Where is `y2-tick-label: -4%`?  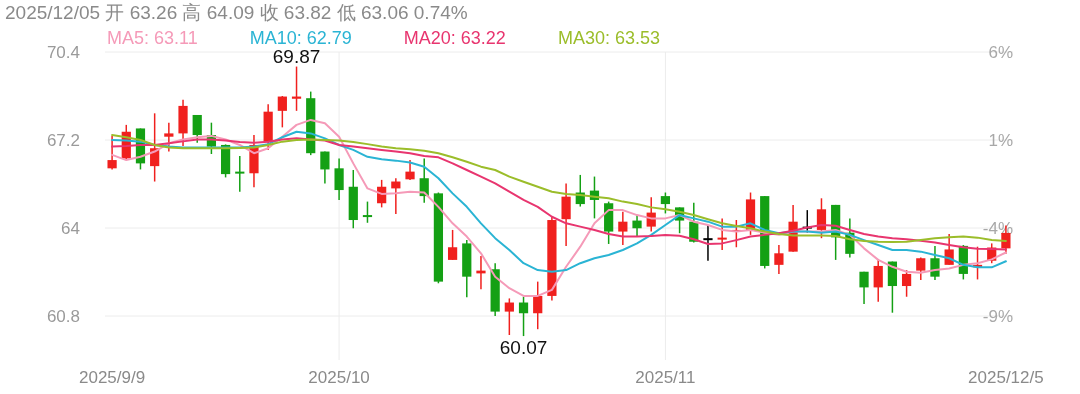
y2-tick-label: -4% is located at coordinates (997, 228).